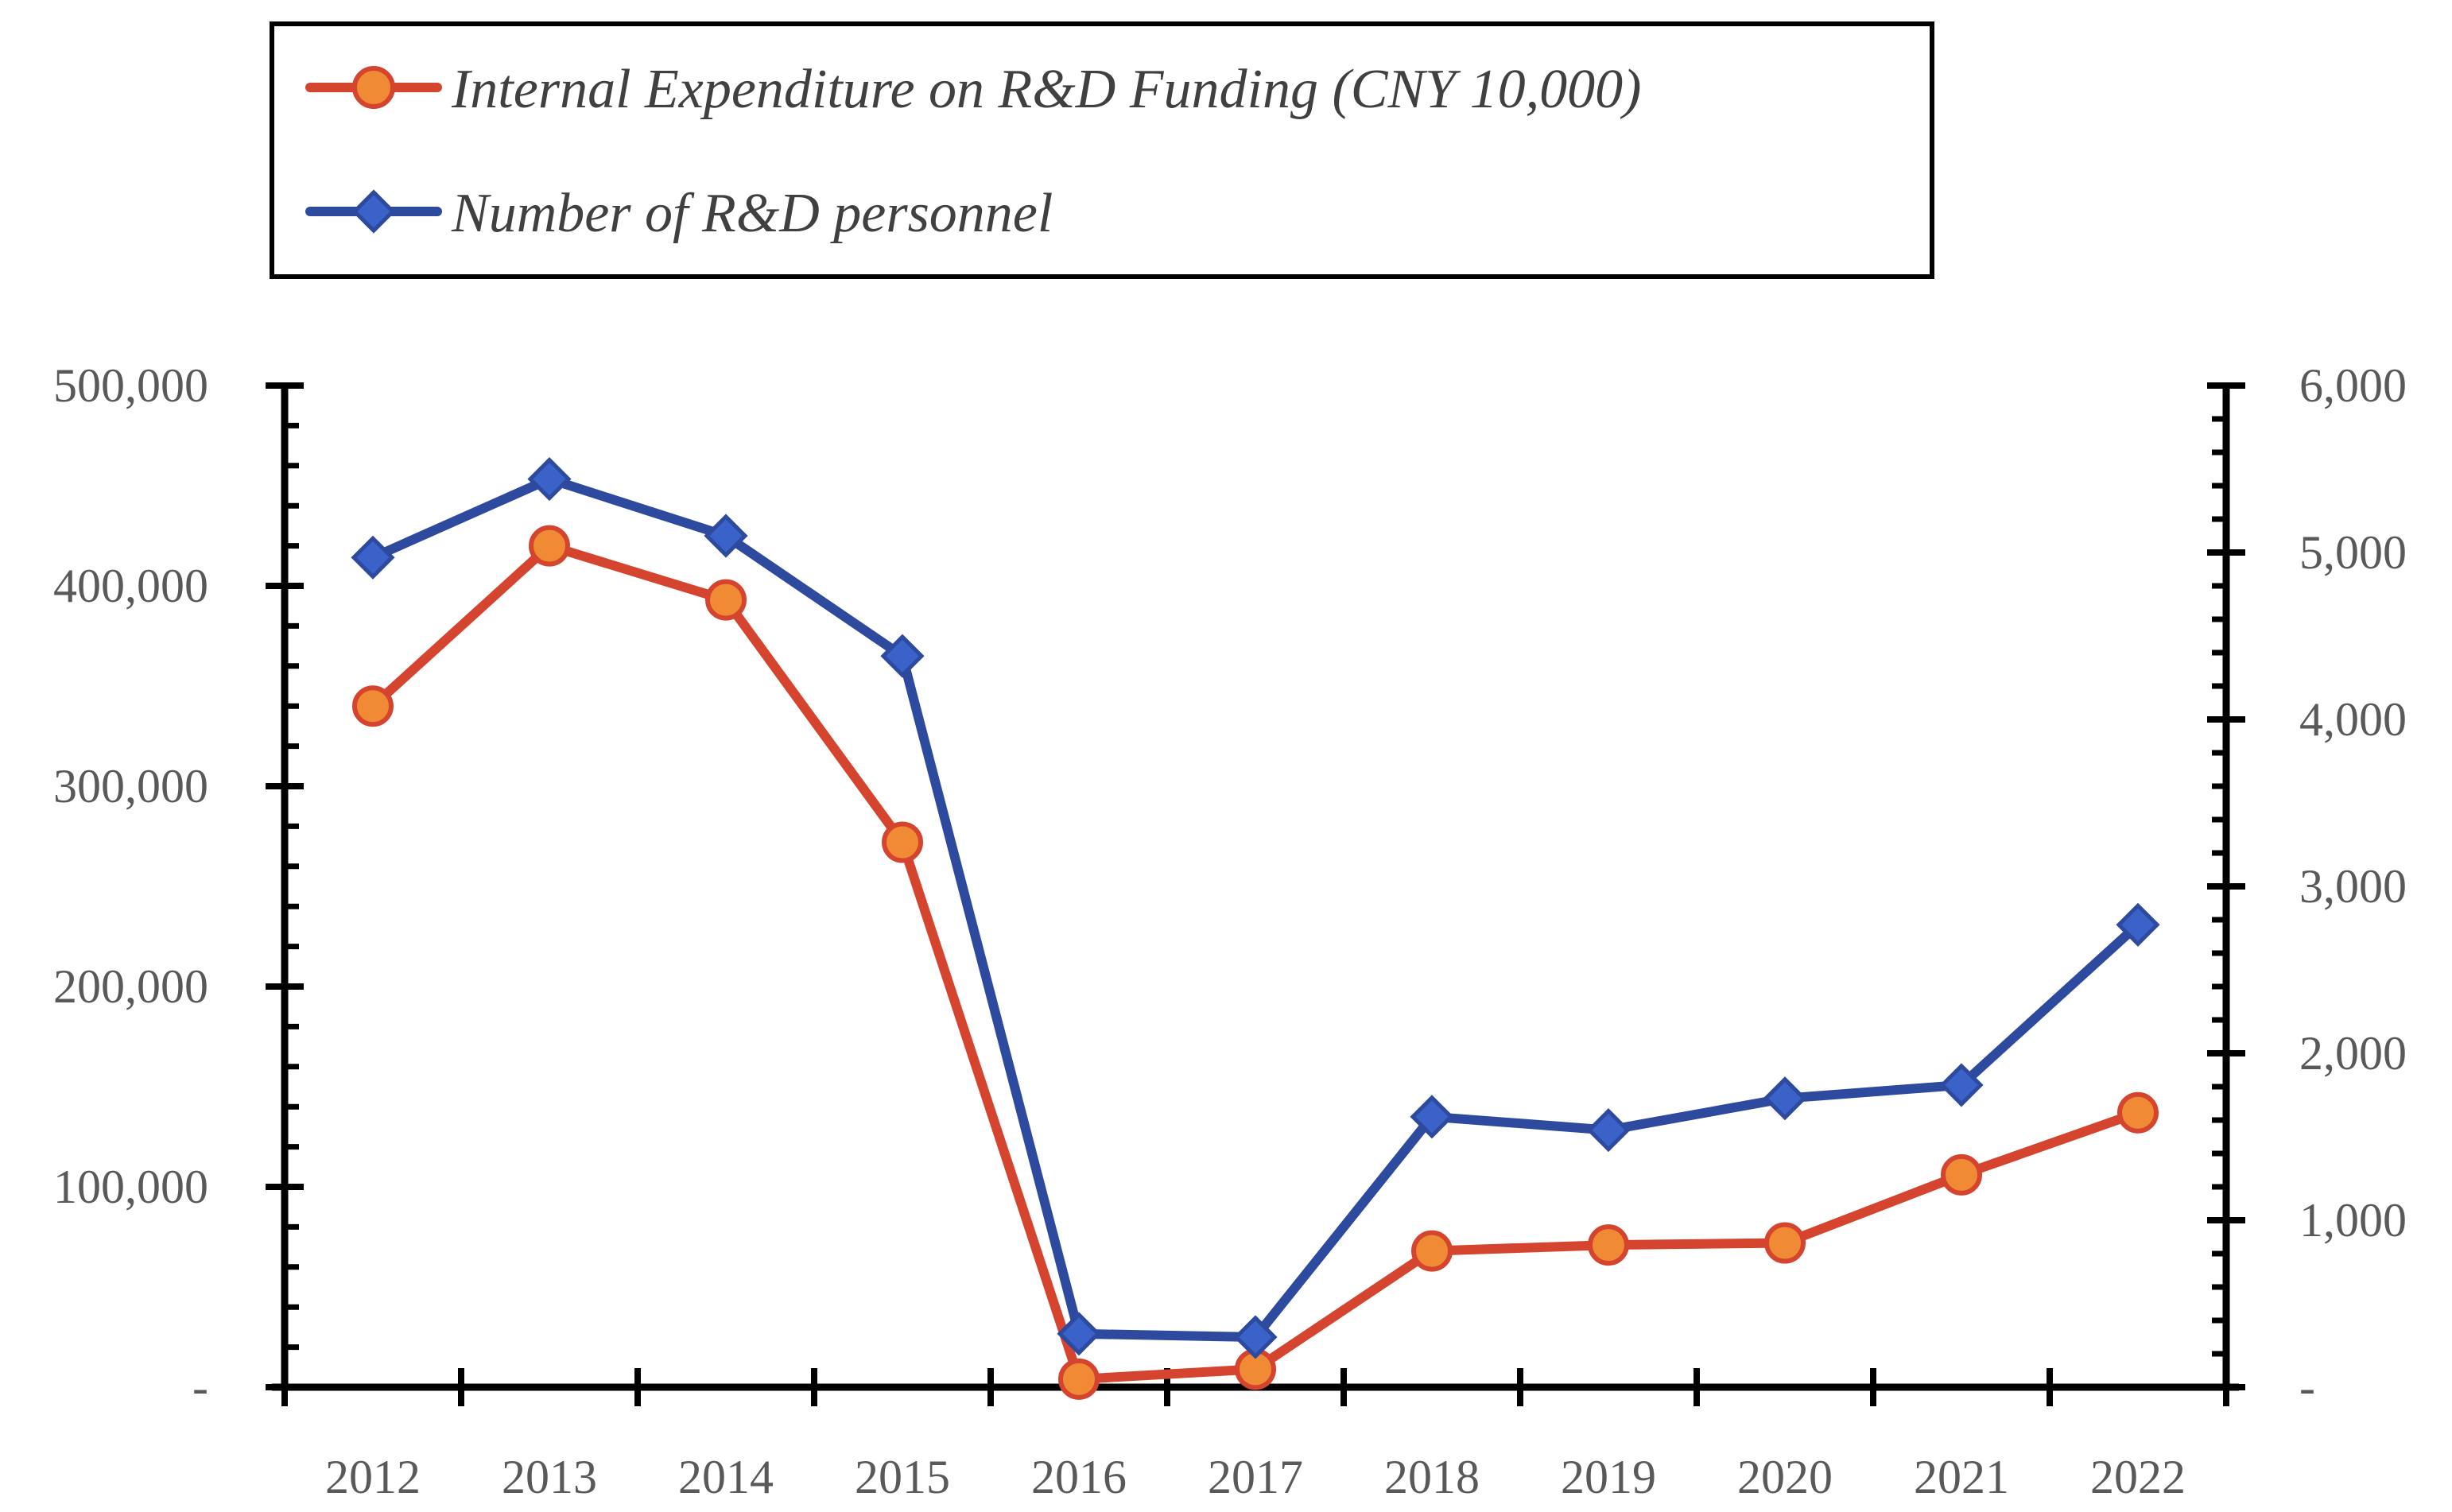 The width and height of the screenshot is (2452, 1512). I want to click on legend-box, so click(1102, 150).